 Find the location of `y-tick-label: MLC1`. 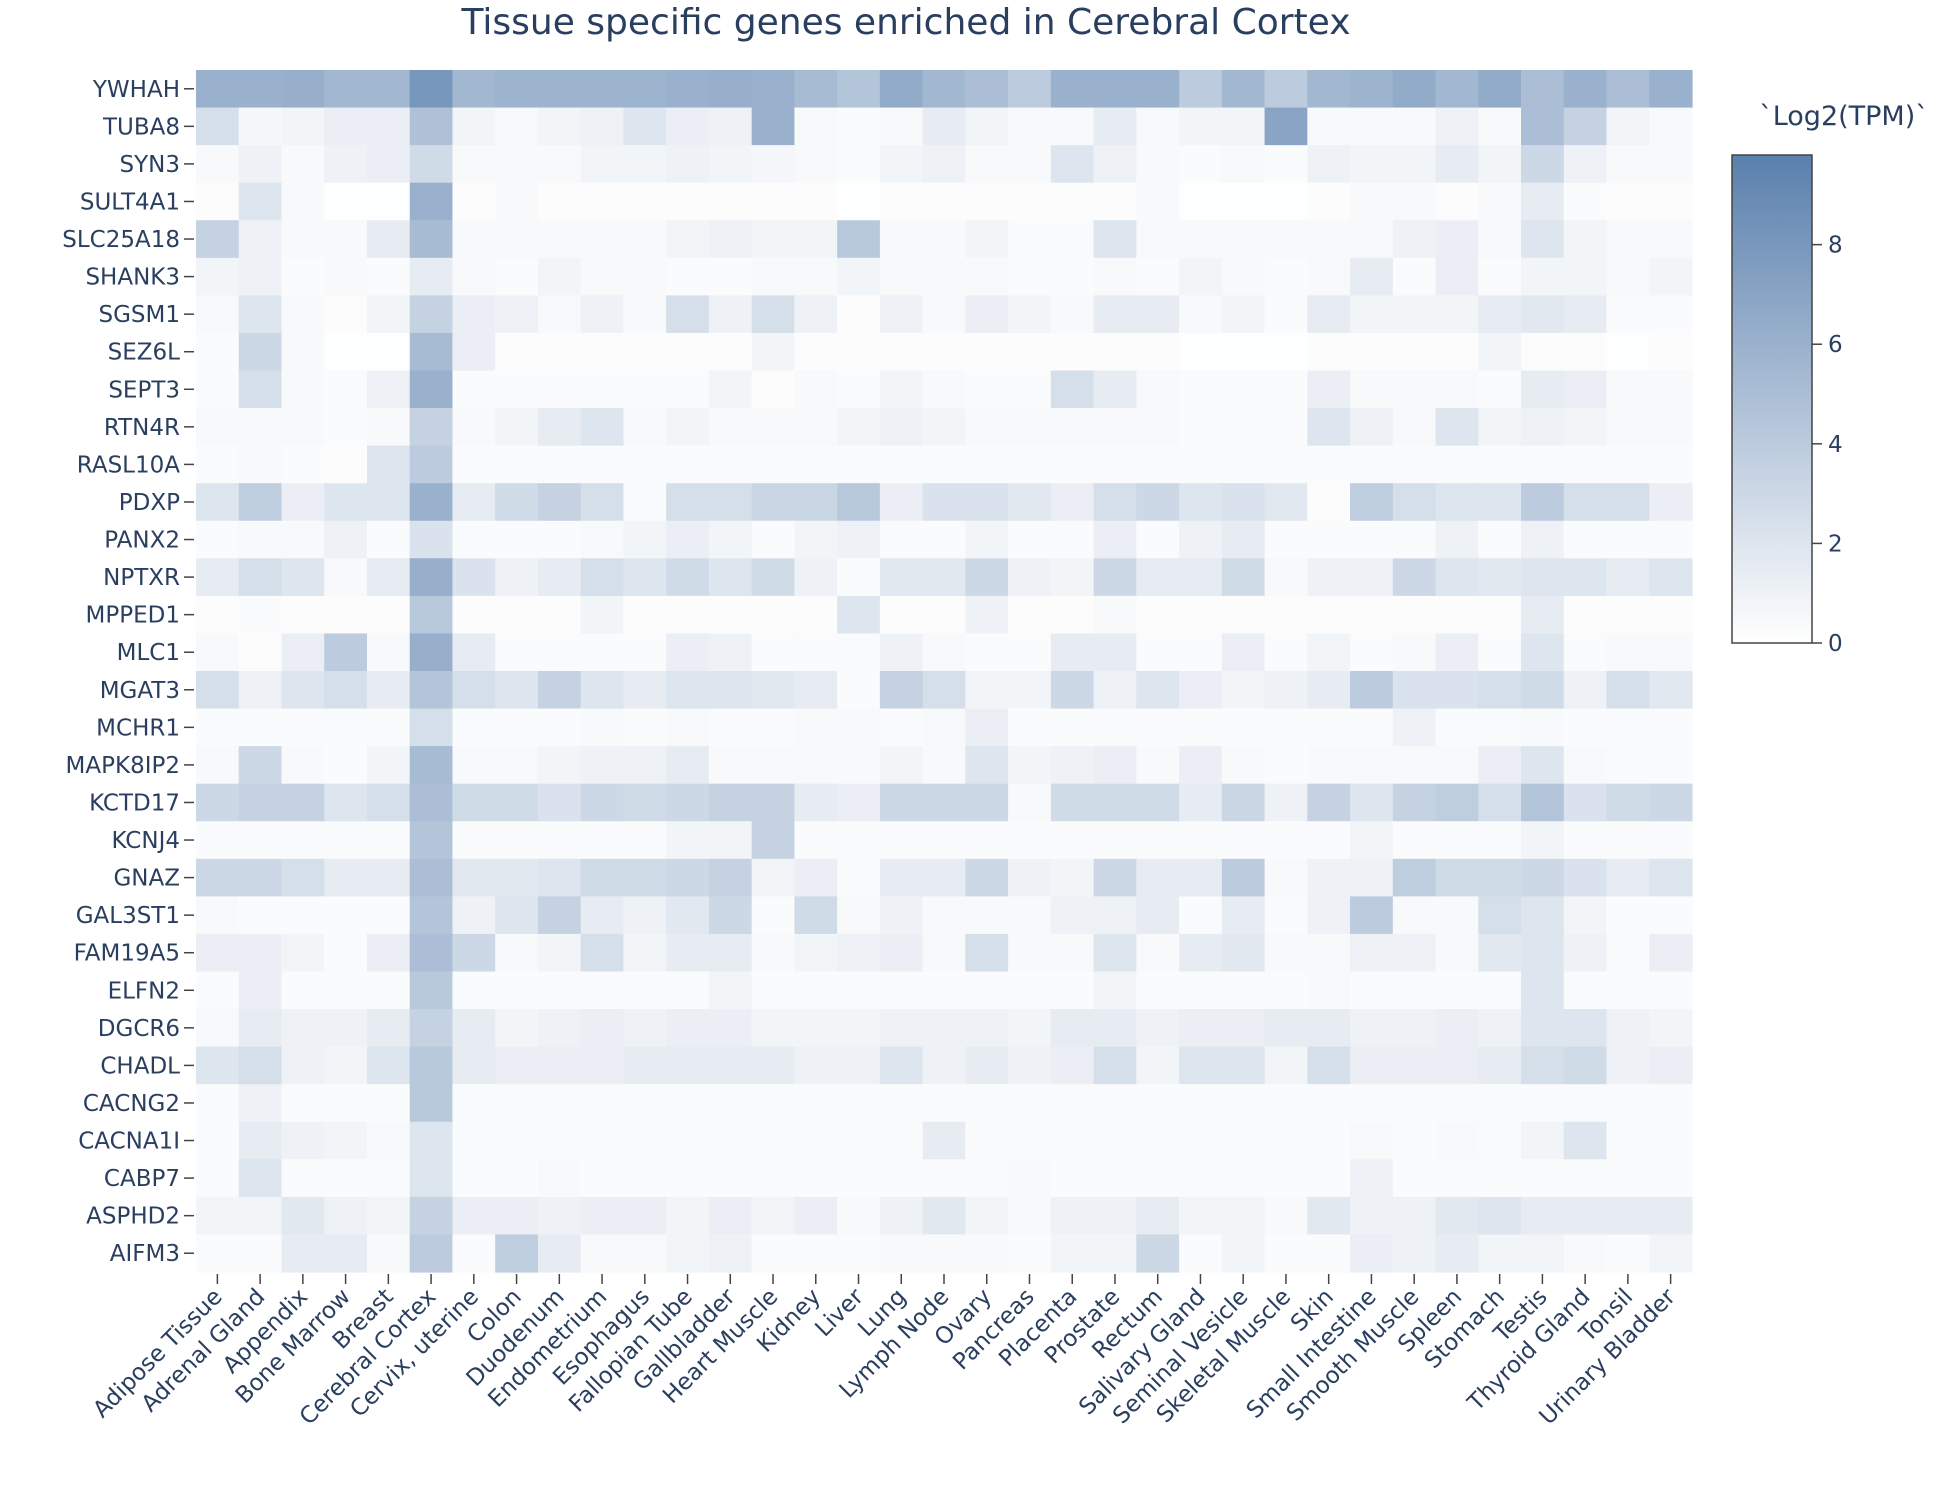

y-tick-label: MLC1 is located at coordinates (148, 653).